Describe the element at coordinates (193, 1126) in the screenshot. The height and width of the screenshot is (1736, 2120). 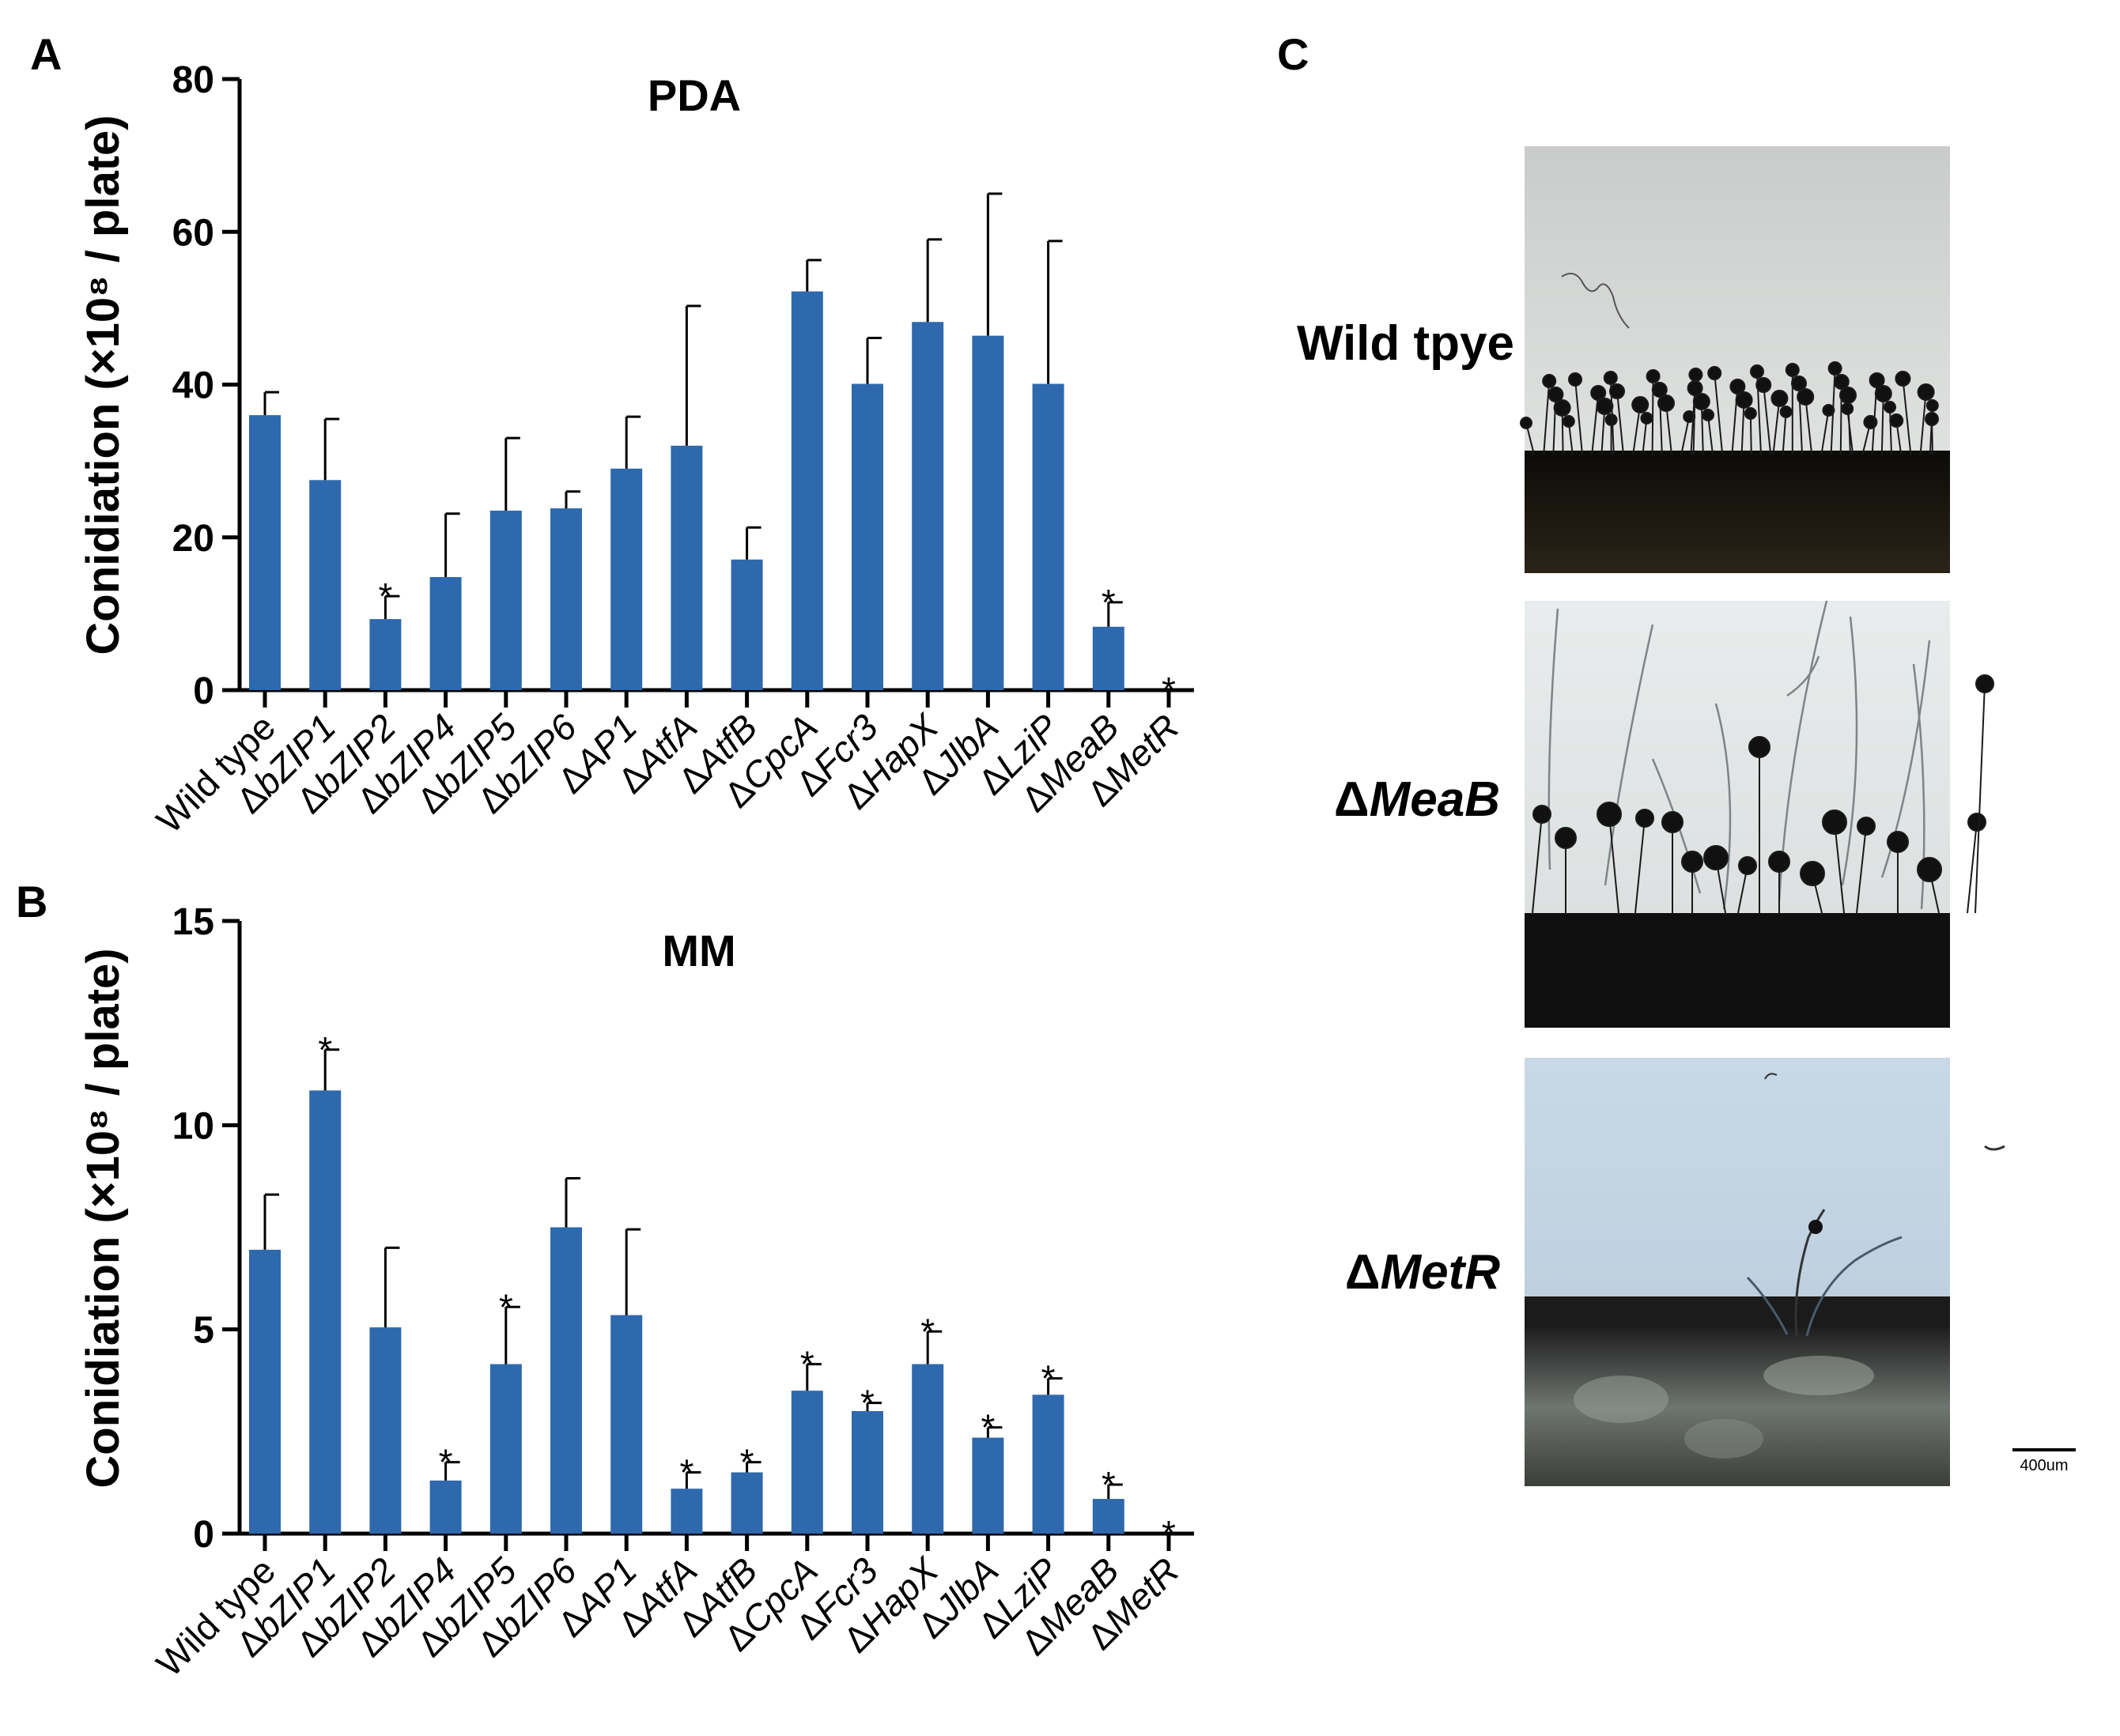
I see `y-tick-label: 10` at that location.